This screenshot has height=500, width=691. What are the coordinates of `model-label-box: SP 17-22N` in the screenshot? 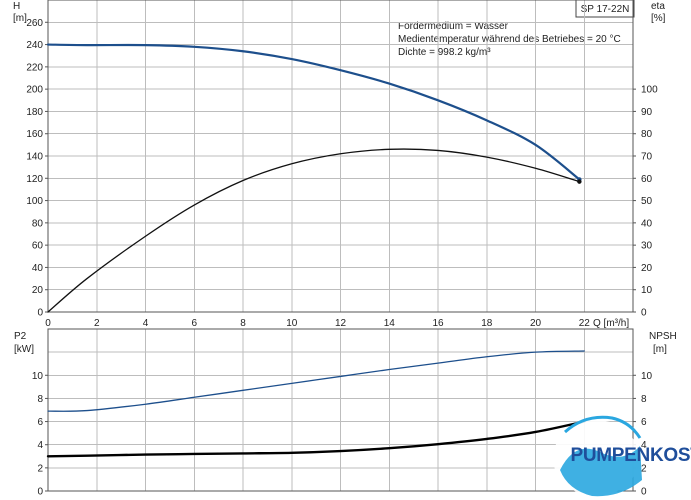 It's located at (605, 9).